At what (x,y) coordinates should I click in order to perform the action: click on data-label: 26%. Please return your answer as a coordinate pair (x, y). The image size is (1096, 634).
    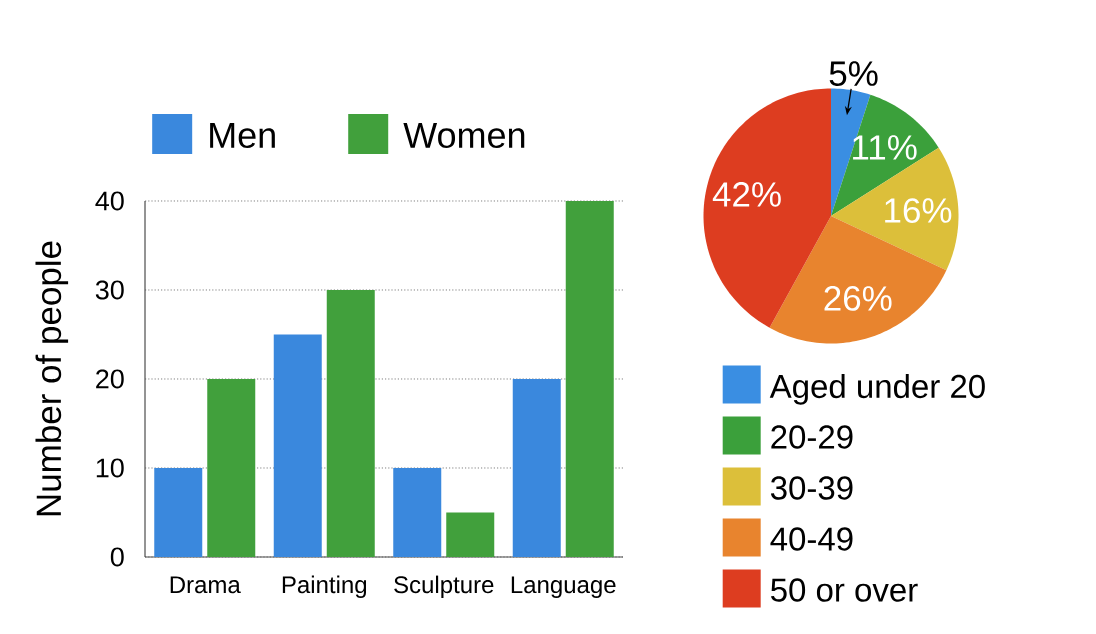
    Looking at the image, I should click on (858, 298).